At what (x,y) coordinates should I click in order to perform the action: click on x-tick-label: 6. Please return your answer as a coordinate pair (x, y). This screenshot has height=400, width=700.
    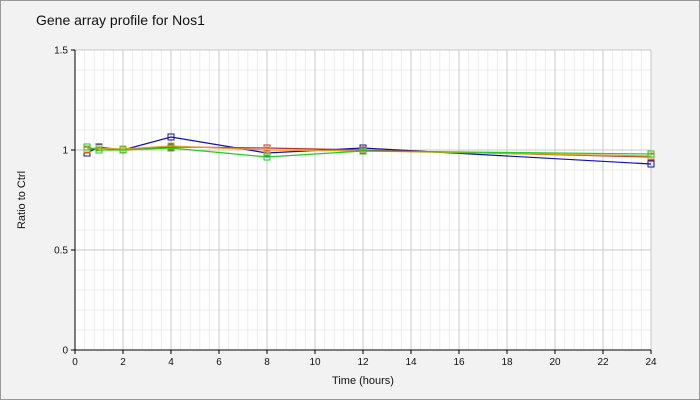
    Looking at the image, I should click on (219, 362).